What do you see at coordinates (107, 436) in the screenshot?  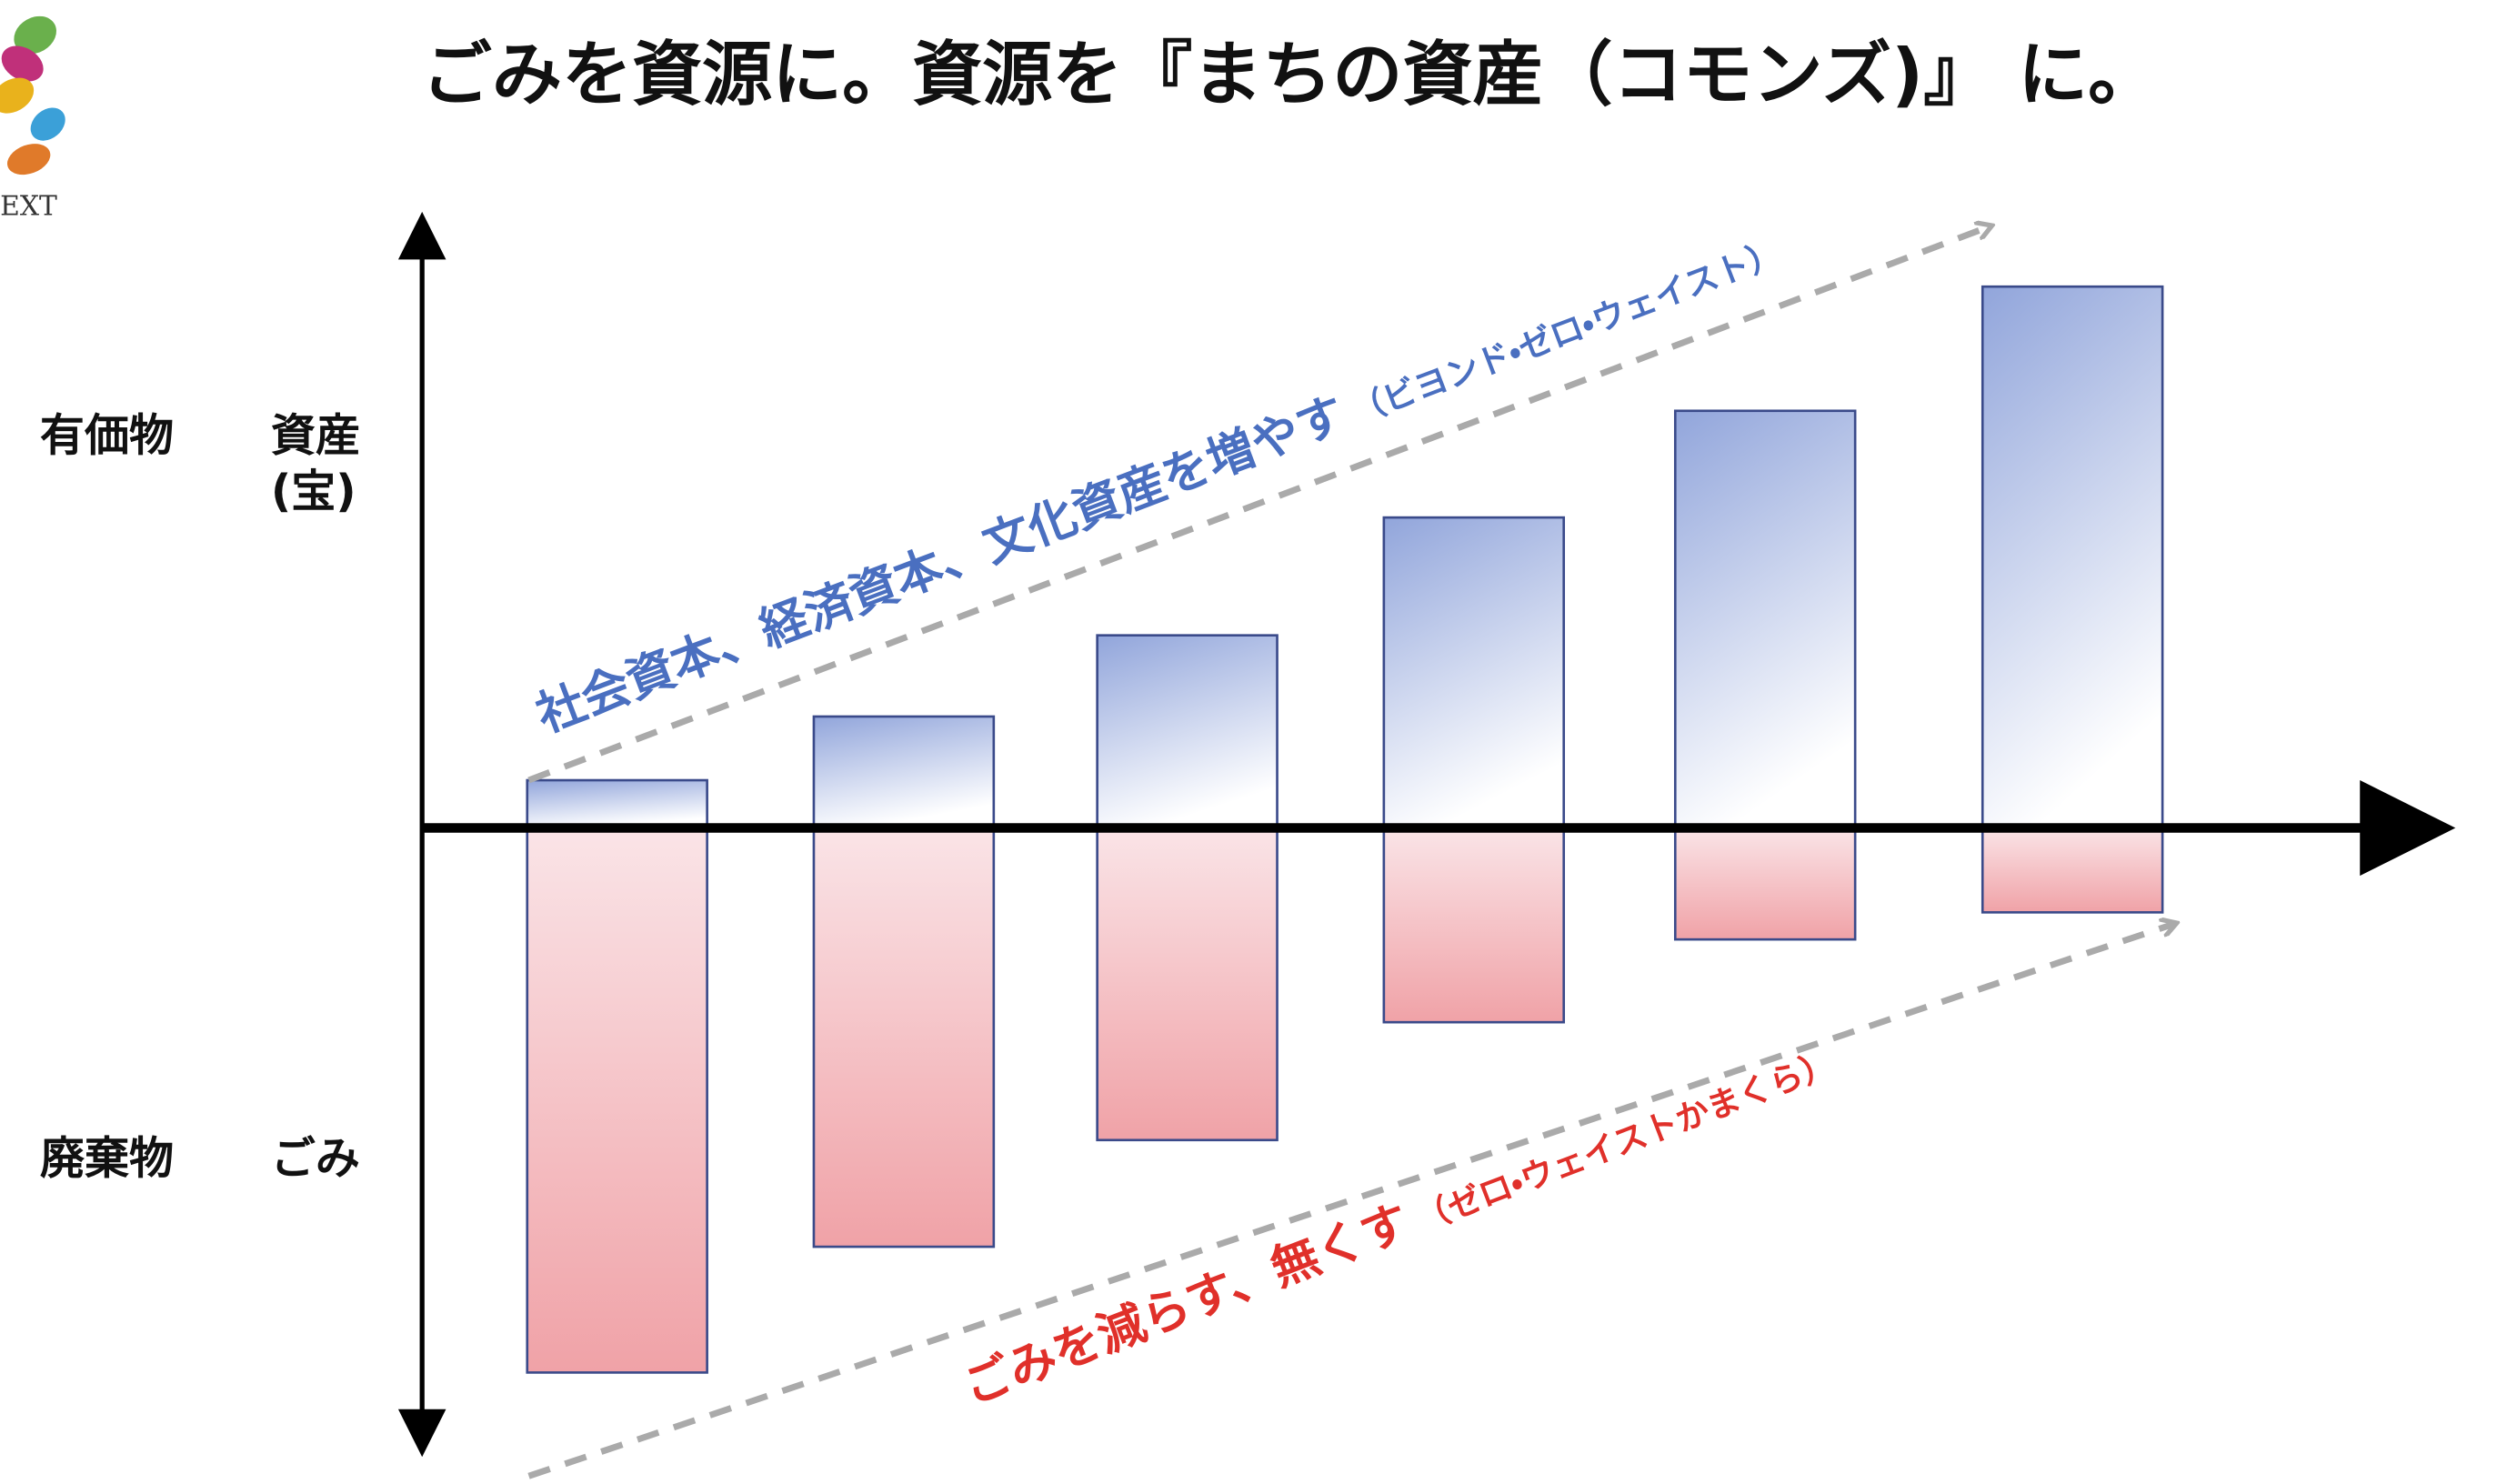 I see `label-valuable: 有価物` at bounding box center [107, 436].